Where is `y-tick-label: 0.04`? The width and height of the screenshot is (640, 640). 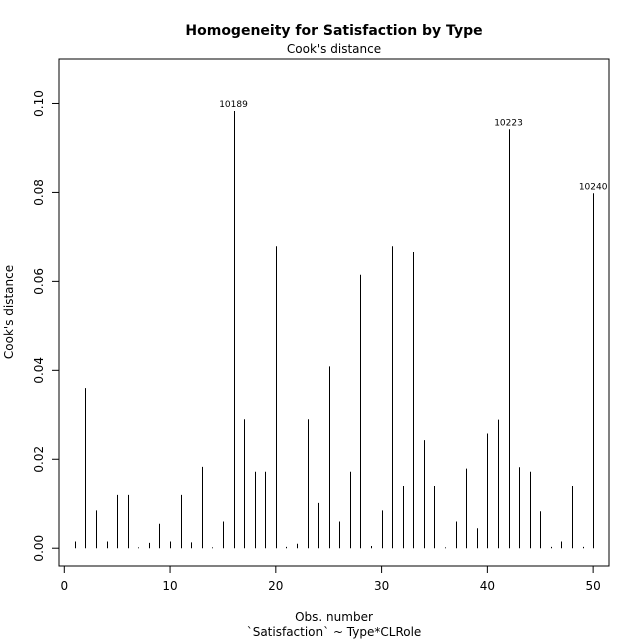 y-tick-label: 0.04 is located at coordinates (39, 370).